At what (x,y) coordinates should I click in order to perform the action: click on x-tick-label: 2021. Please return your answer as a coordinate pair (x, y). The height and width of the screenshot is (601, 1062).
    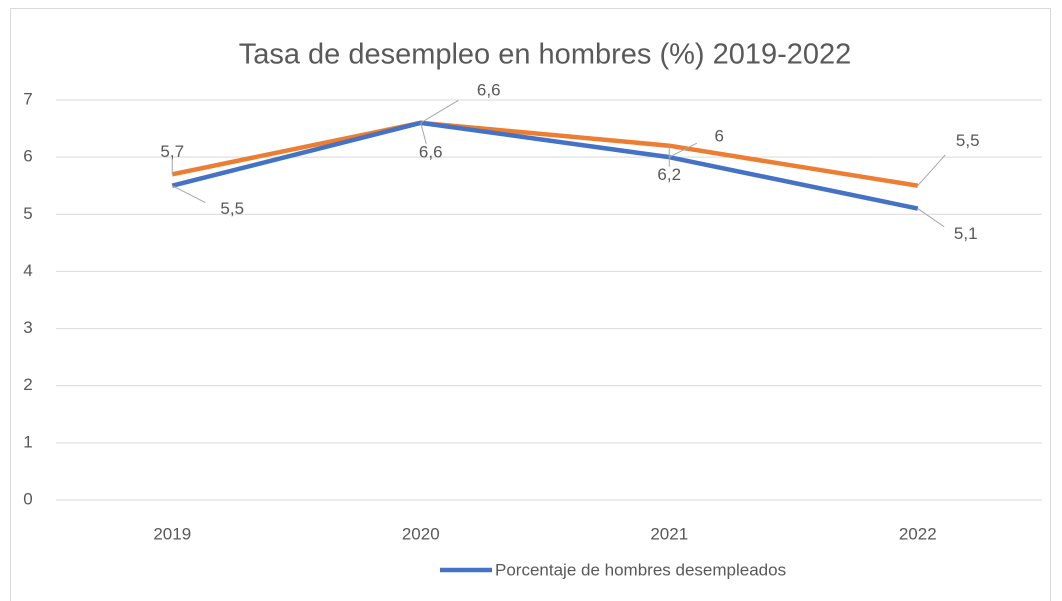
    Looking at the image, I should click on (669, 533).